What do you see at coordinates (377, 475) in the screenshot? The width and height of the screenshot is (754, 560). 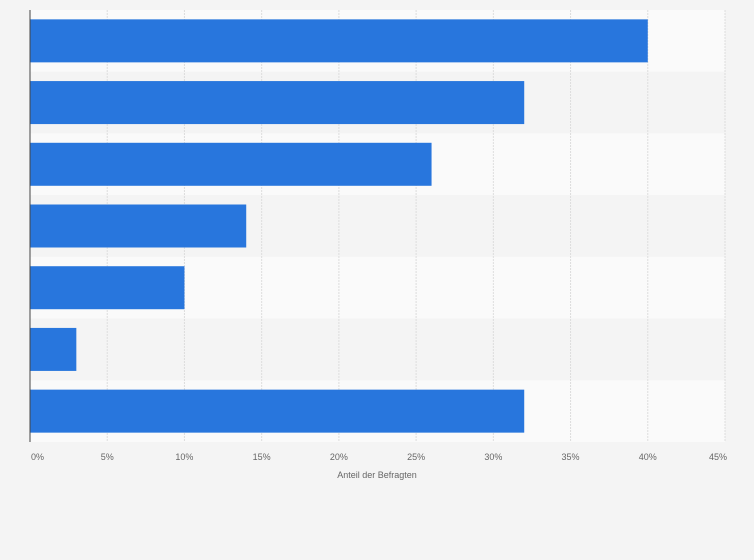 I see `x-axis-label: Anteil der Befragten` at bounding box center [377, 475].